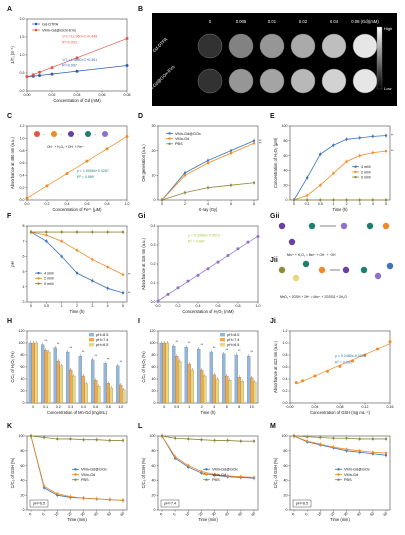  I want to click on y-tick-label: 40, so click(286, 481).